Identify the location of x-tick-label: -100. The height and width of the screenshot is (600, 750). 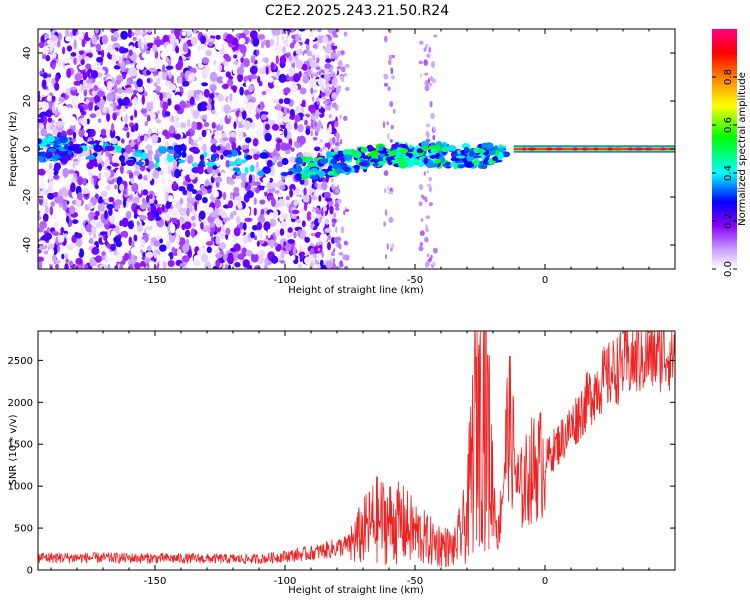
(285, 581).